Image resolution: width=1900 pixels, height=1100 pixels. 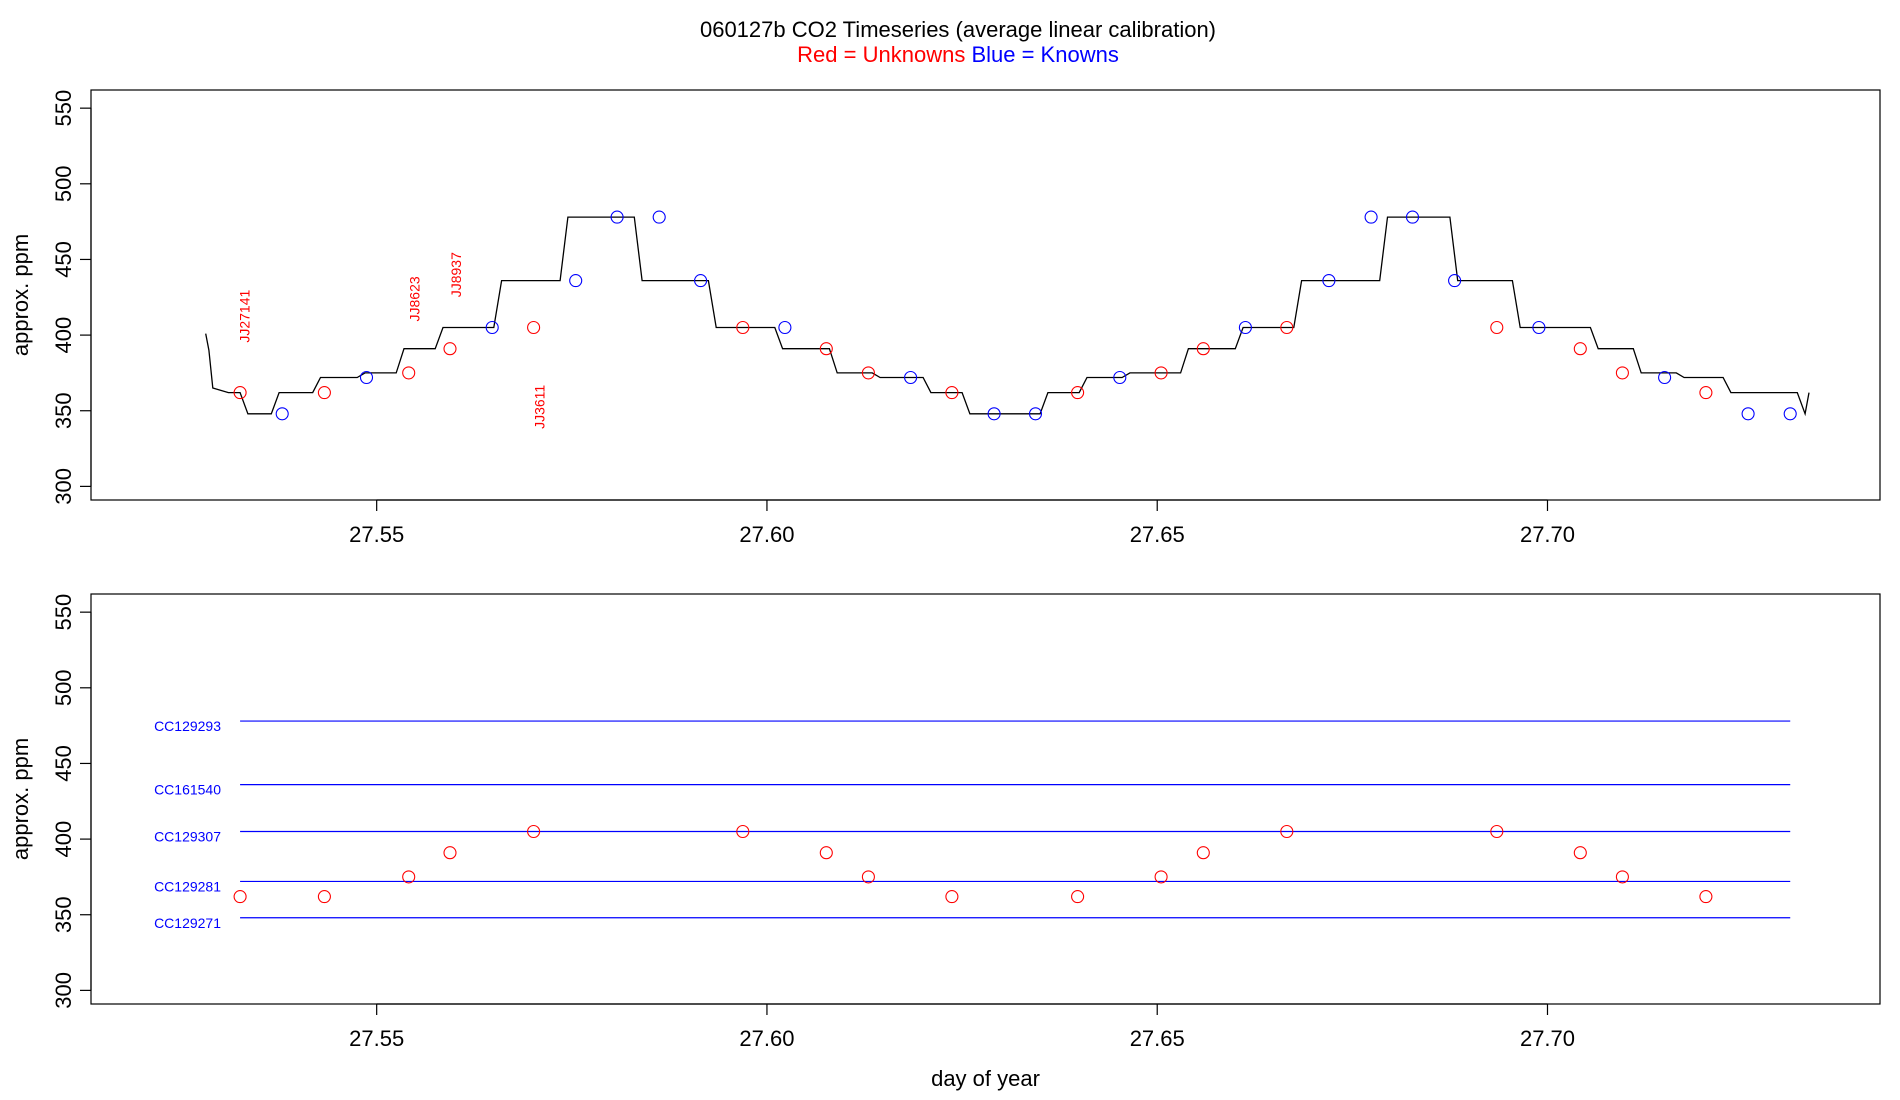 I want to click on figure-legend: Red = Unknowns Blue = Knowns, so click(x=958, y=54).